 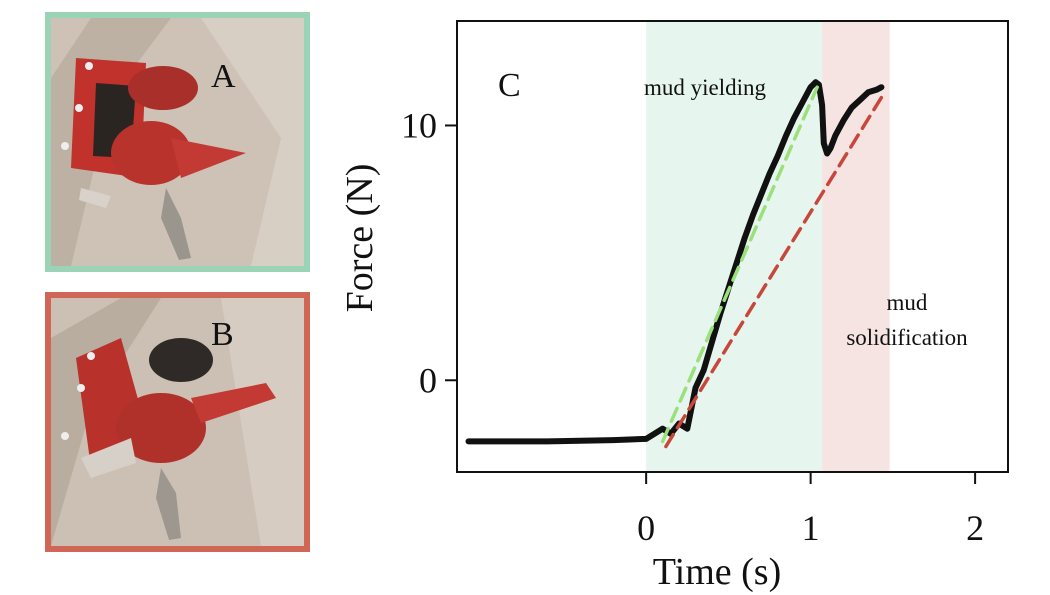 What do you see at coordinates (646, 528) in the screenshot?
I see `x-tick-label: 0` at bounding box center [646, 528].